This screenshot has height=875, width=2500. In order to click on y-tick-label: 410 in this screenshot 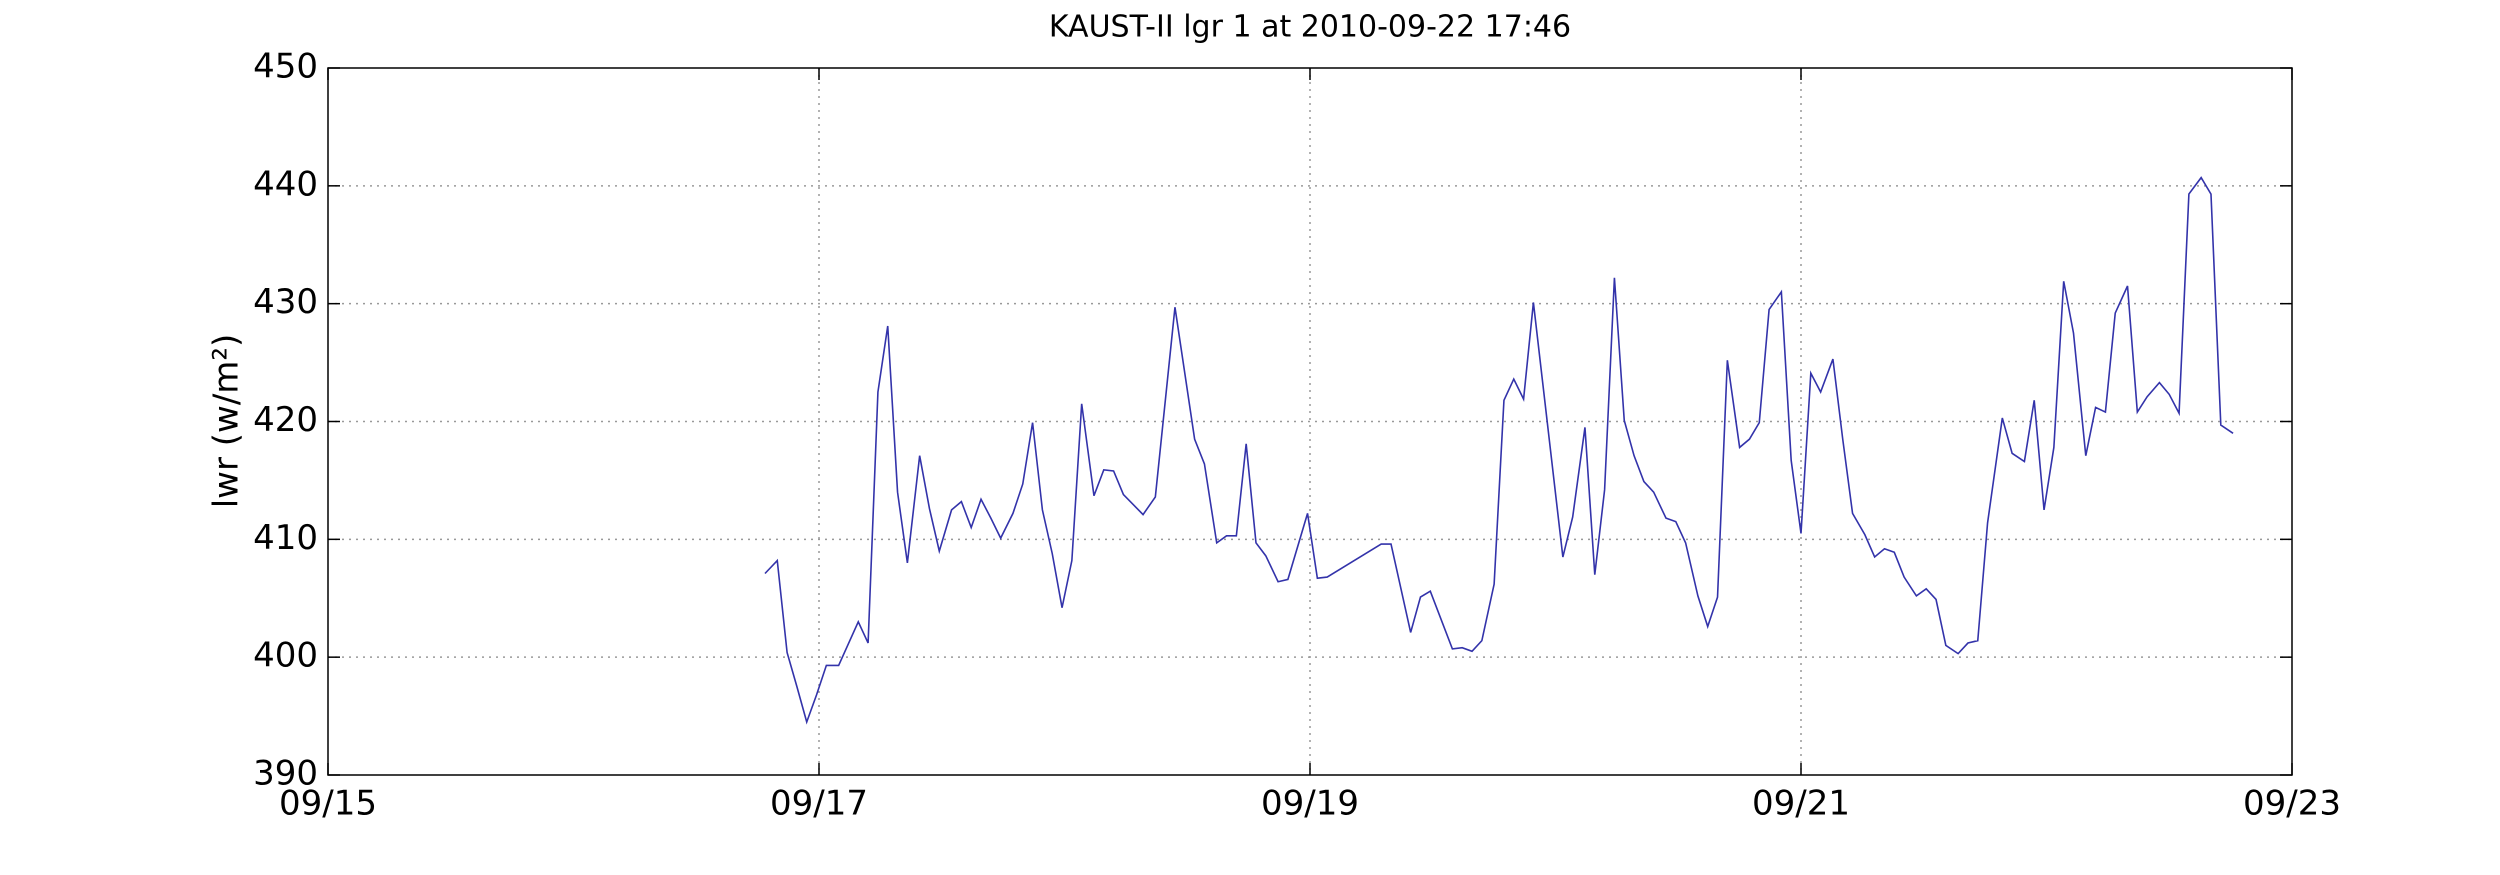, I will do `click(285, 538)`.